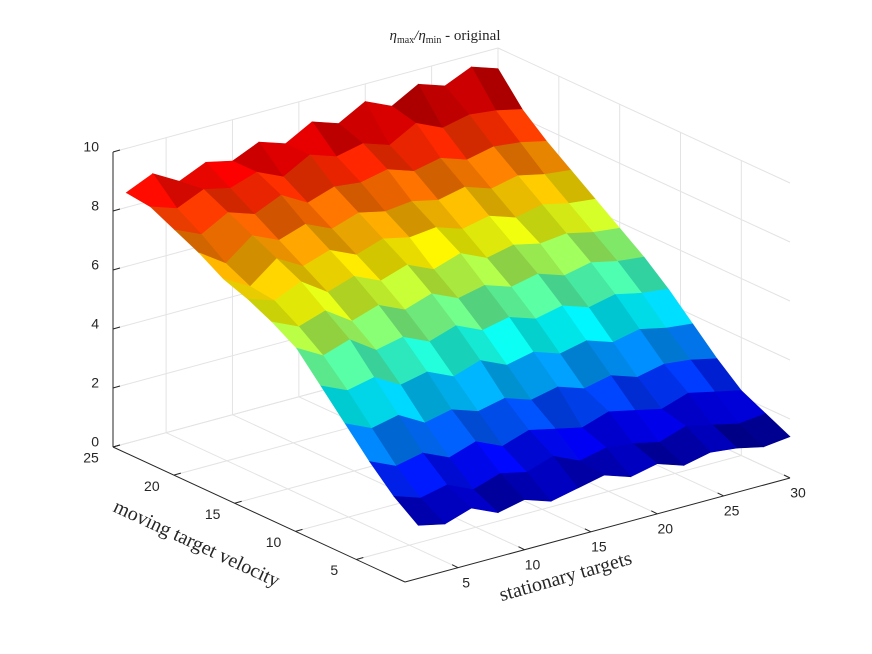  I want to click on title-part: η, so click(393, 36).